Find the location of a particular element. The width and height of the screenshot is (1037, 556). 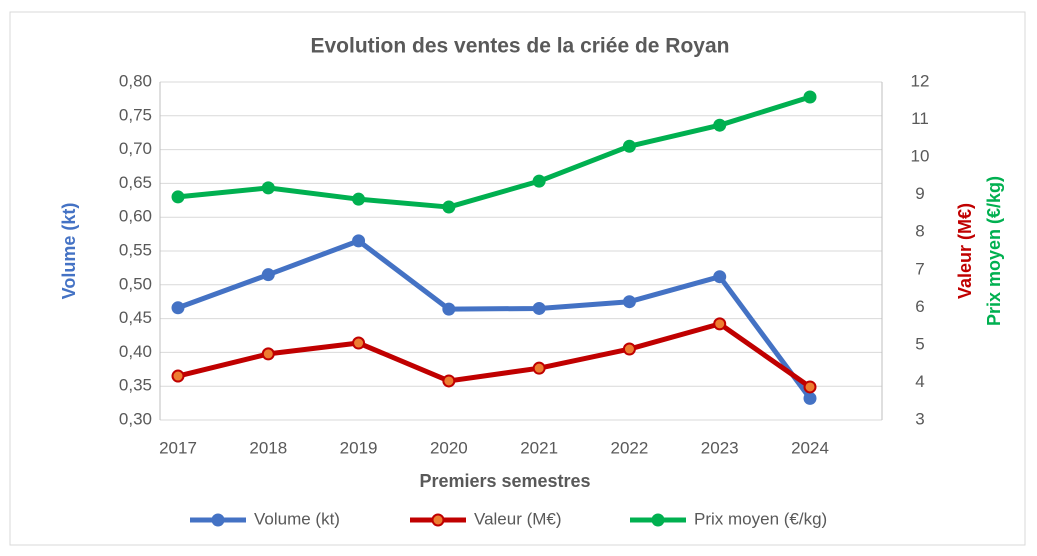

y2-tick-label: 10 is located at coordinates (920, 156).